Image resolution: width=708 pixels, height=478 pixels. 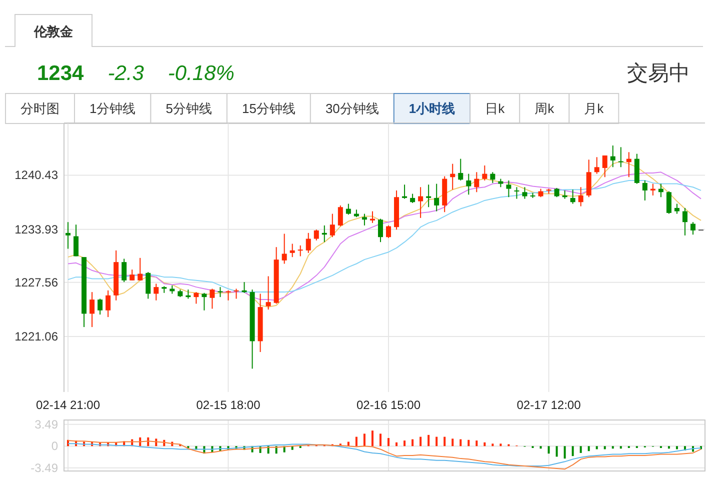 I want to click on y-tick-label: 1221.06, so click(x=36, y=337).